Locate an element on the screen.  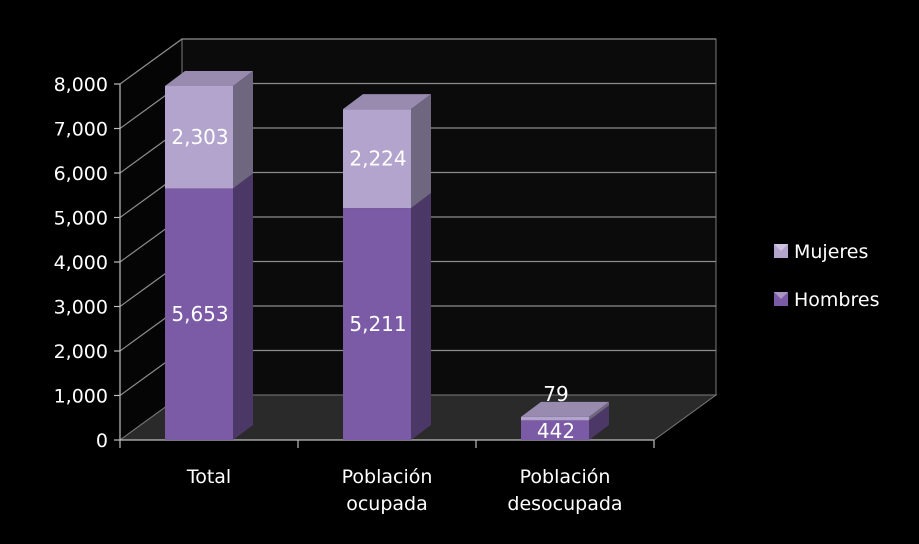
x-category-label: Población ocupada is located at coordinates (387, 490).